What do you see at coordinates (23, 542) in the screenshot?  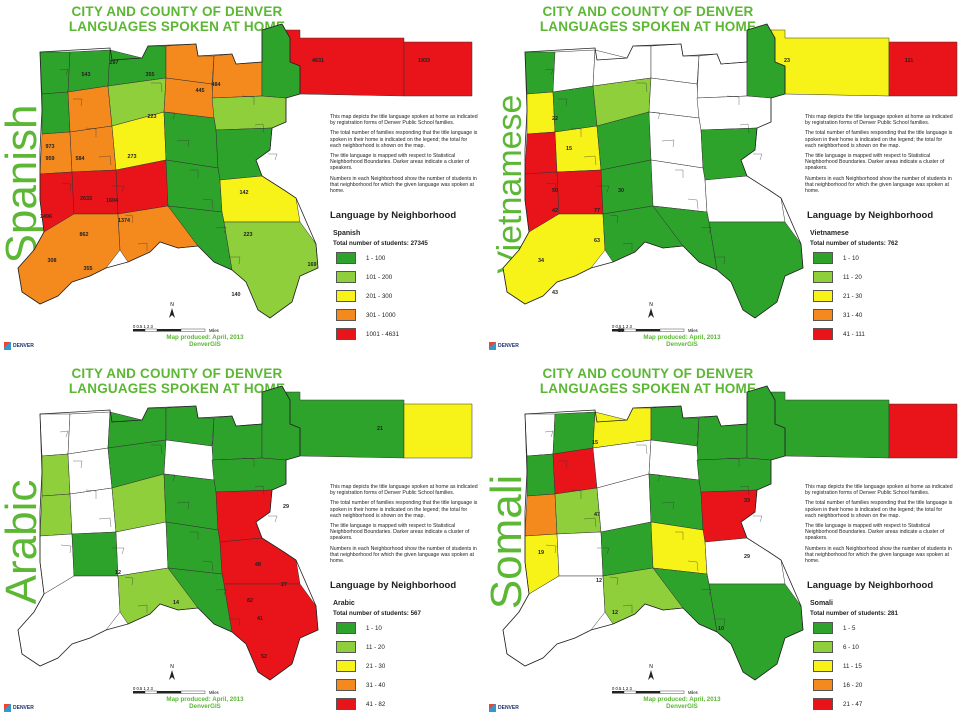 I see `language-vertical-text: Arabic` at bounding box center [23, 542].